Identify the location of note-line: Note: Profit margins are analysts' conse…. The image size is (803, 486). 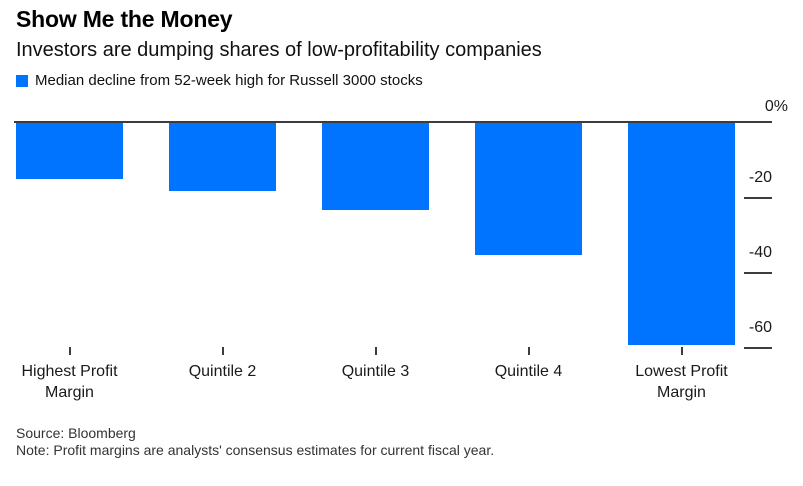
(255, 450).